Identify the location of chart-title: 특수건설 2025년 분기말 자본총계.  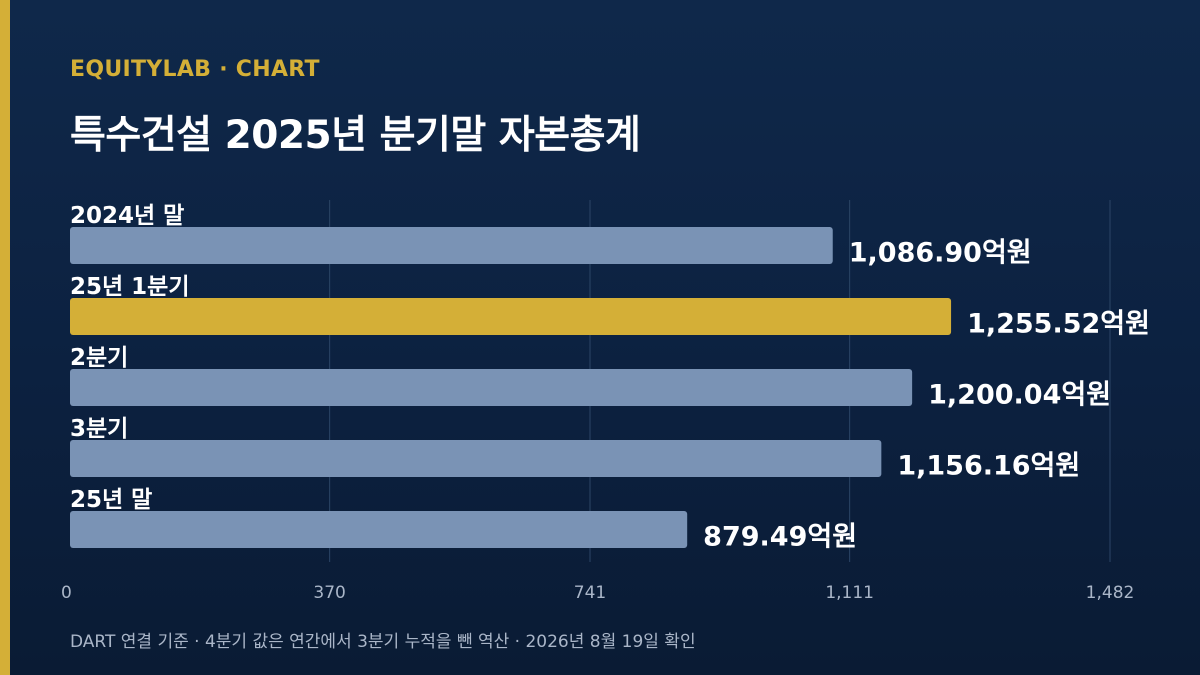
(355, 135).